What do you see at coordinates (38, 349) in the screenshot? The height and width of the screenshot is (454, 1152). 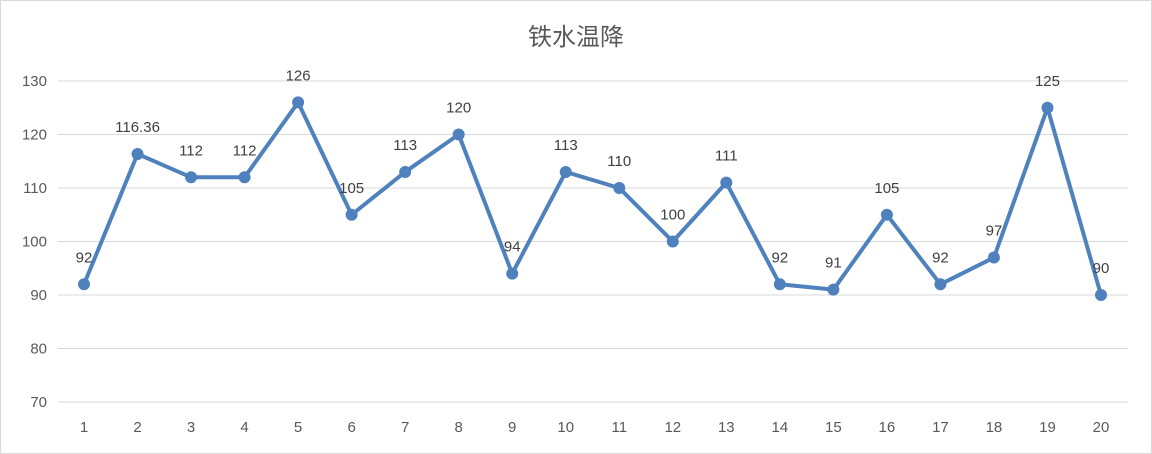 I see `y-tick-label: 80` at bounding box center [38, 349].